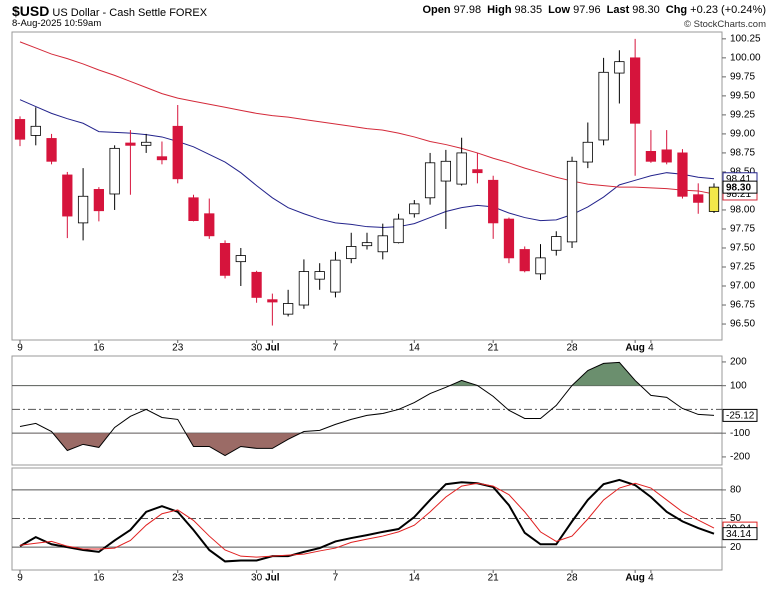 The image size is (774, 590). What do you see at coordinates (676, 10) in the screenshot?
I see `quote-label: Chg` at bounding box center [676, 10].